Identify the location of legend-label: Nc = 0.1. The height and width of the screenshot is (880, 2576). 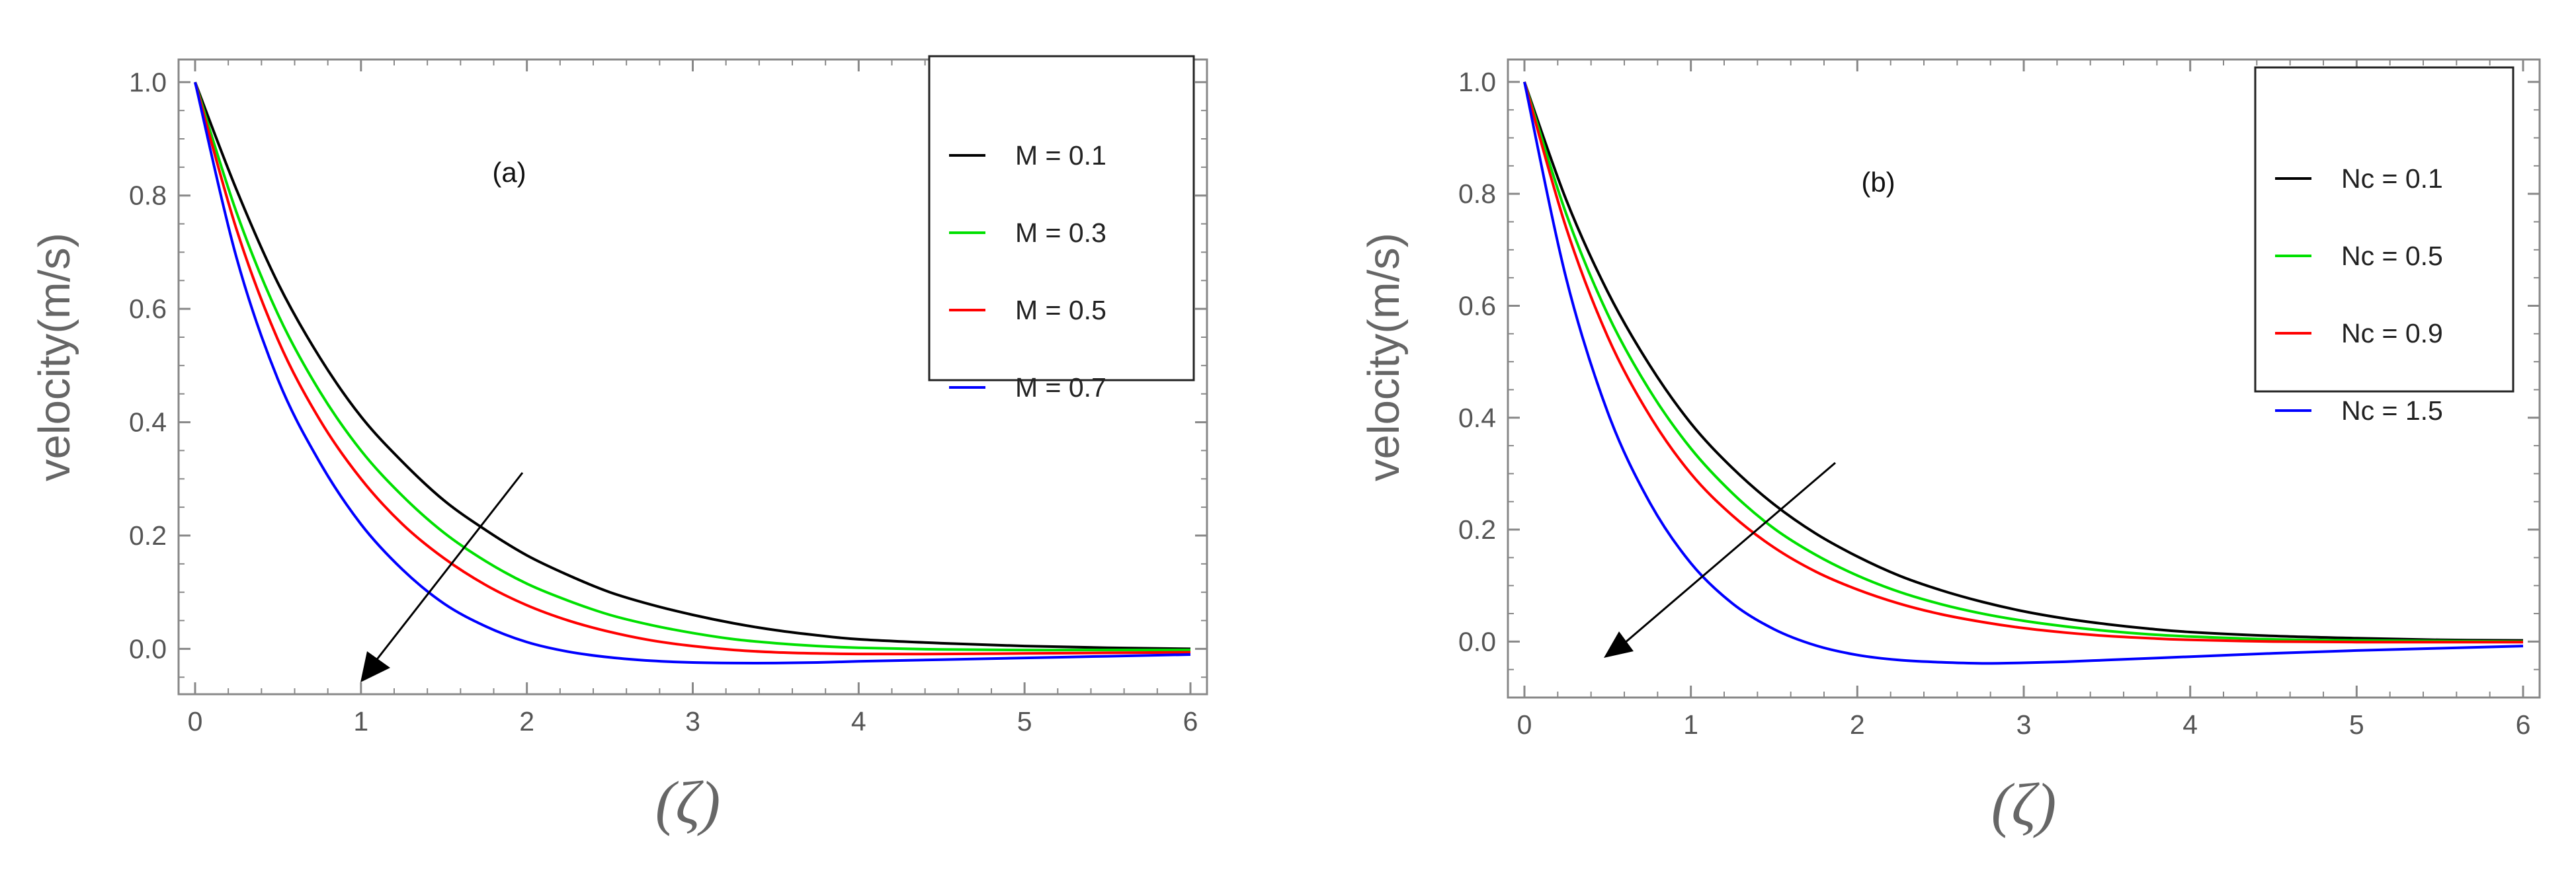
(2392, 178).